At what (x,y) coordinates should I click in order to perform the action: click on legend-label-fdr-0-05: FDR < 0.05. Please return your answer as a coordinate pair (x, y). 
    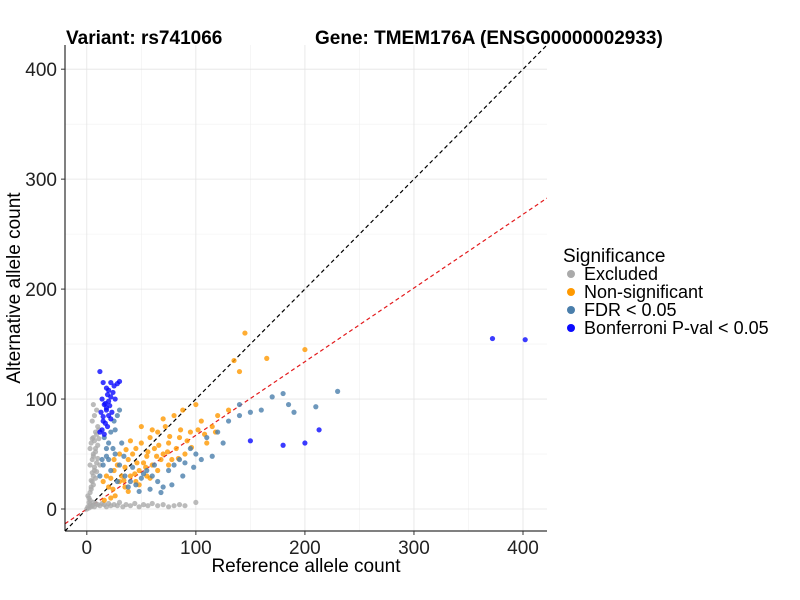
    Looking at the image, I should click on (630, 310).